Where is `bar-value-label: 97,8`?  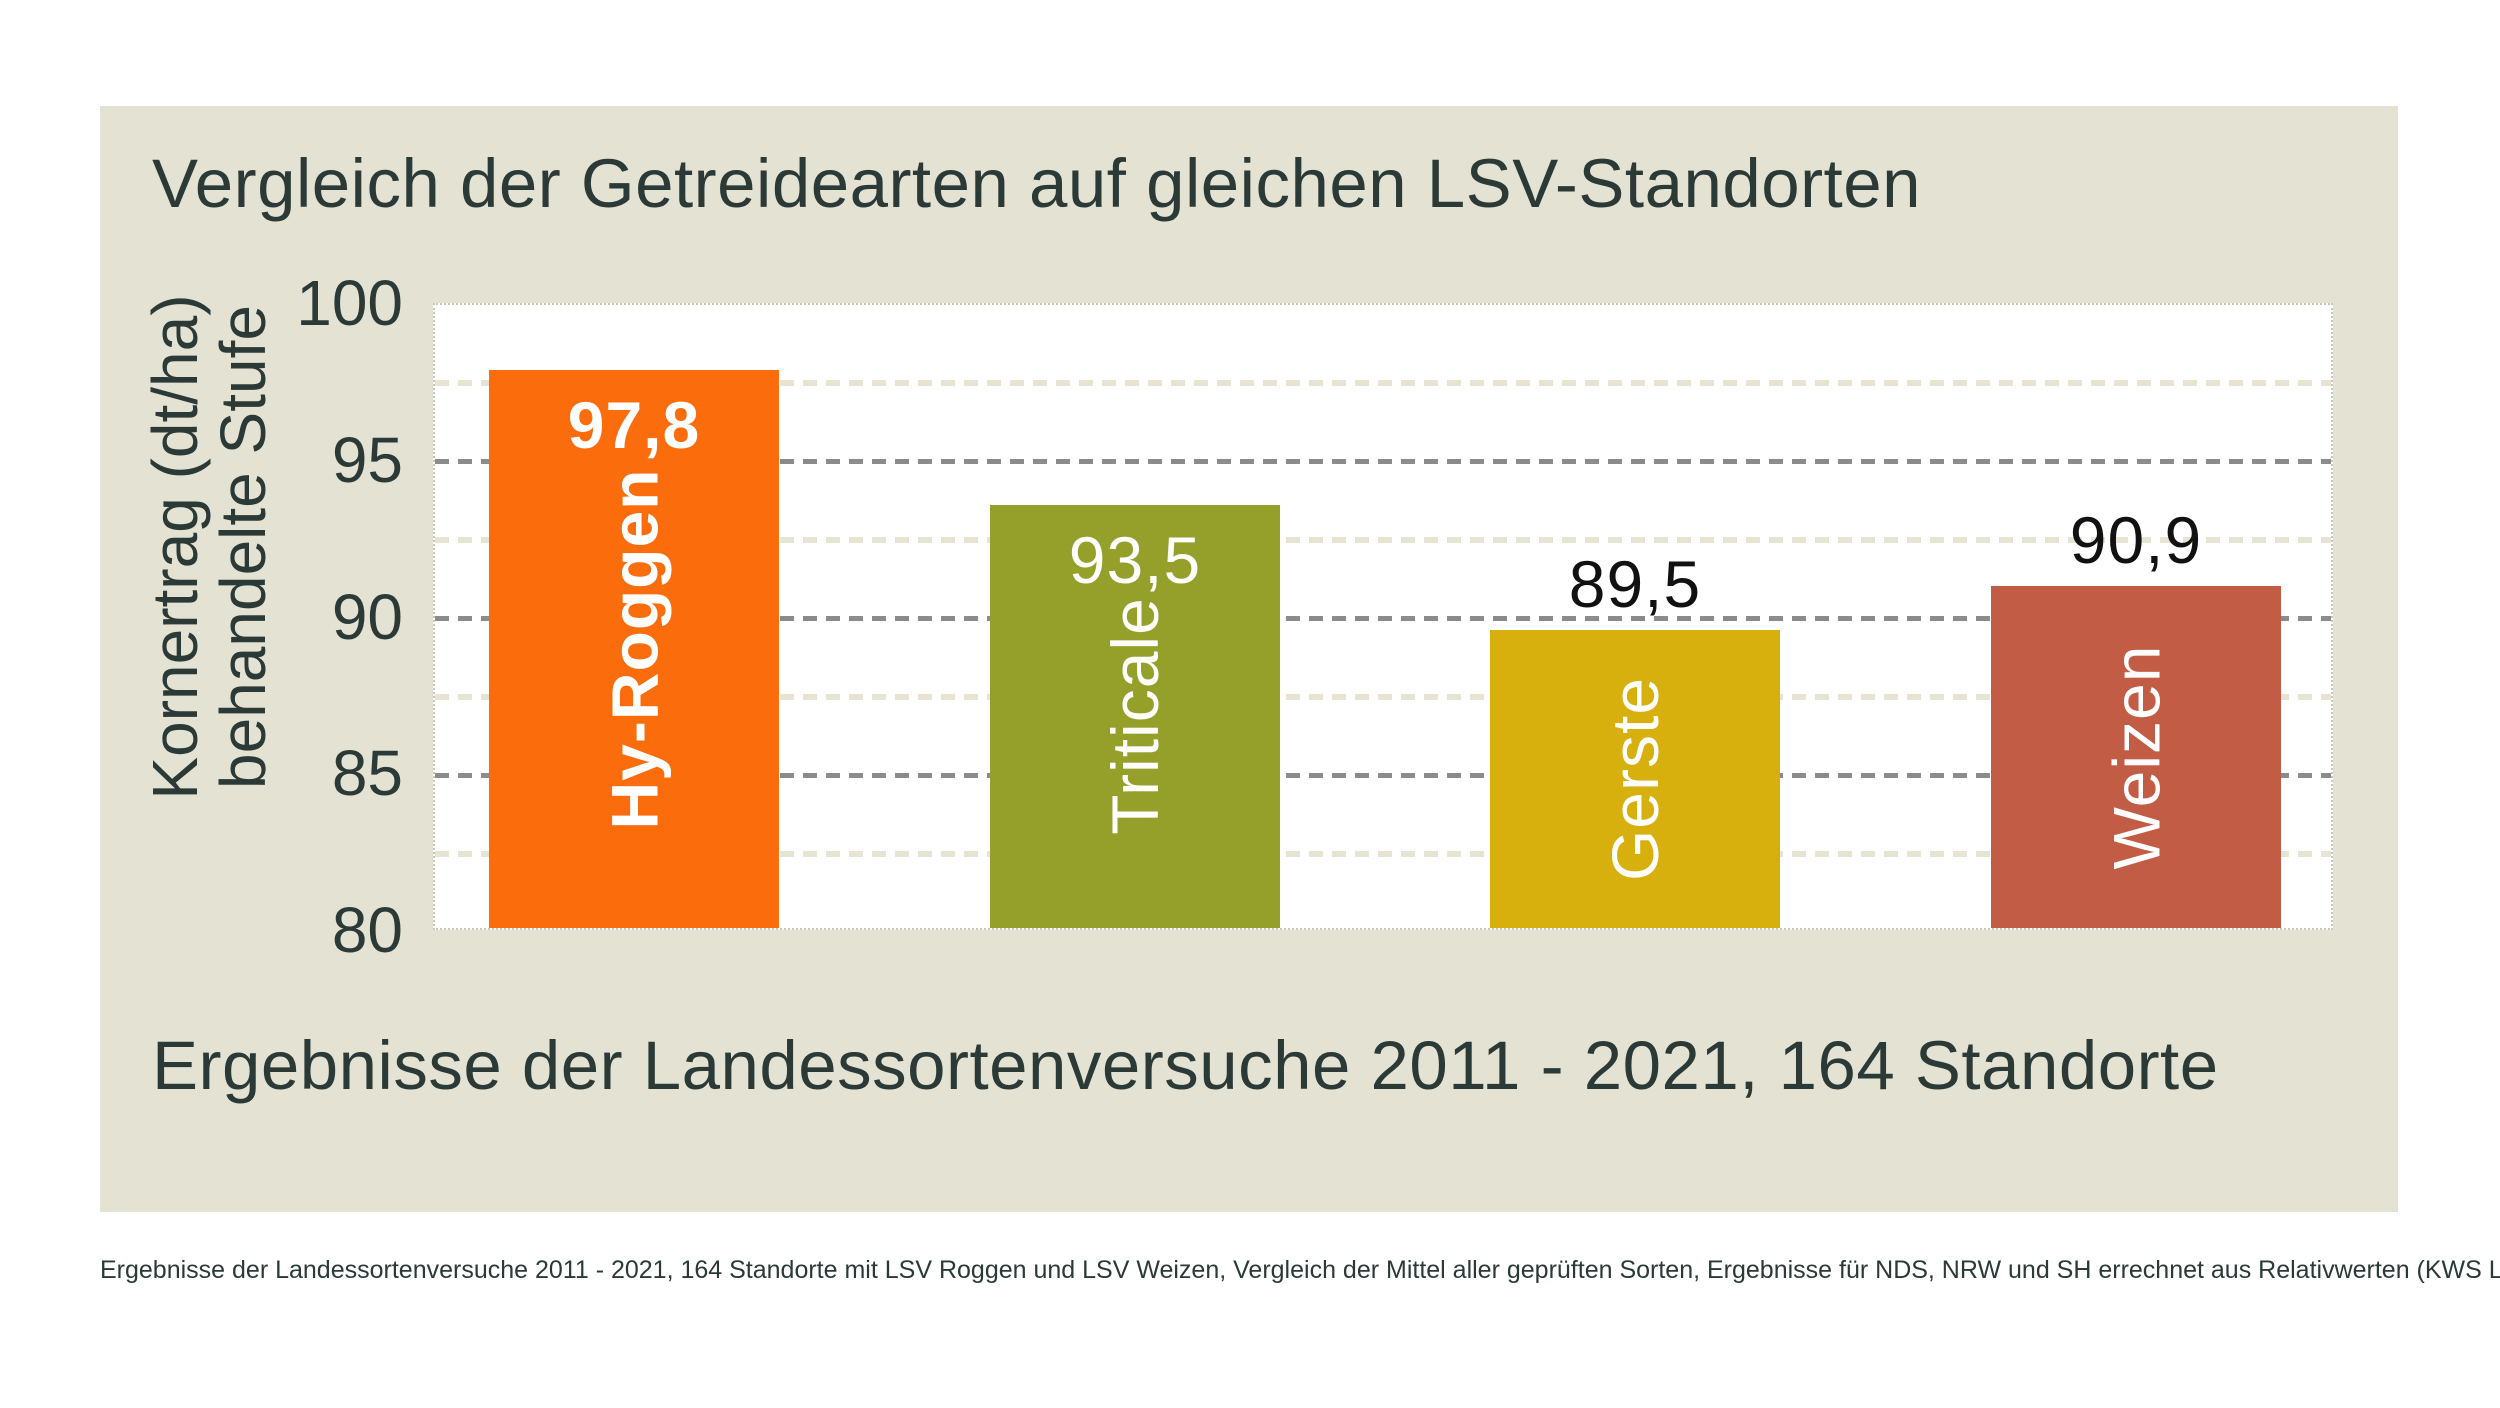 bar-value-label: 97,8 is located at coordinates (634, 425).